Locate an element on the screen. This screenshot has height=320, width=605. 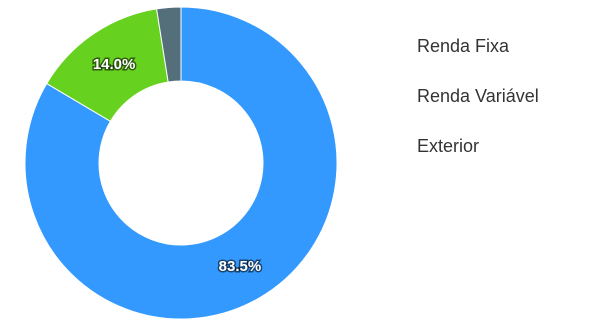
legend-label: Renda Variável is located at coordinates (478, 96).